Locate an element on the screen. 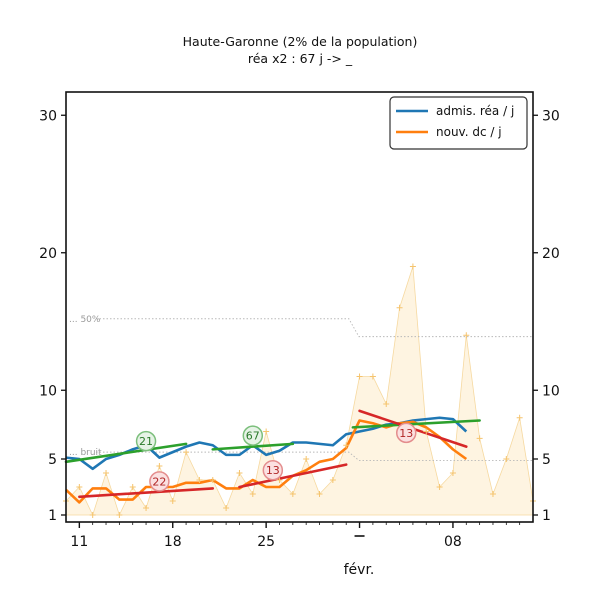 Image resolution: width=600 pixels, height=600 pixels. legend-label-deaths: nouv. dc / j is located at coordinates (469, 132).